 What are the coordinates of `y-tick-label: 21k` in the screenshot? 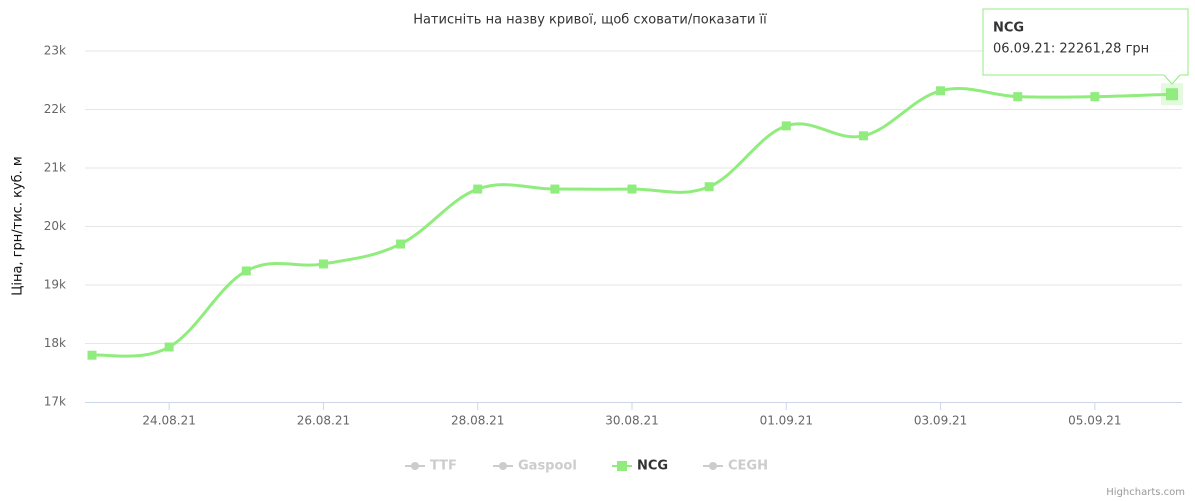 It's located at (55, 168).